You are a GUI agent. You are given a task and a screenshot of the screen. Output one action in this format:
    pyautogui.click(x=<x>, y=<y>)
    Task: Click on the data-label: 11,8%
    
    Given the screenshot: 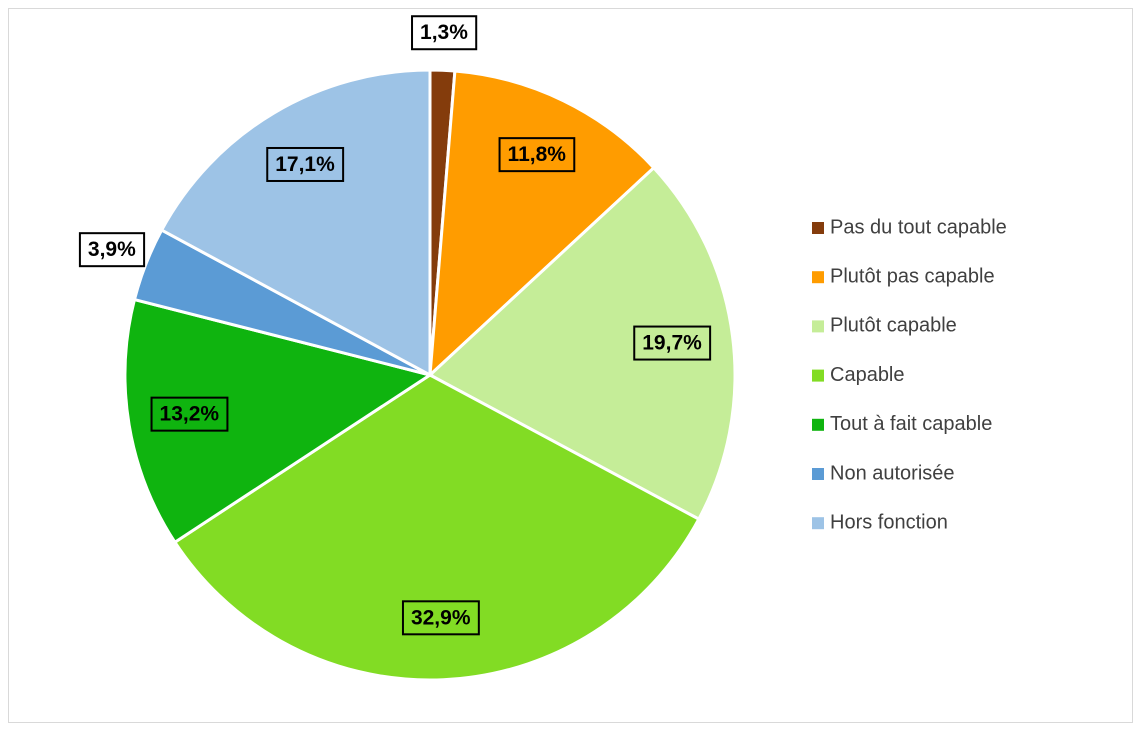 What is the action you would take?
    pyautogui.click(x=537, y=154)
    